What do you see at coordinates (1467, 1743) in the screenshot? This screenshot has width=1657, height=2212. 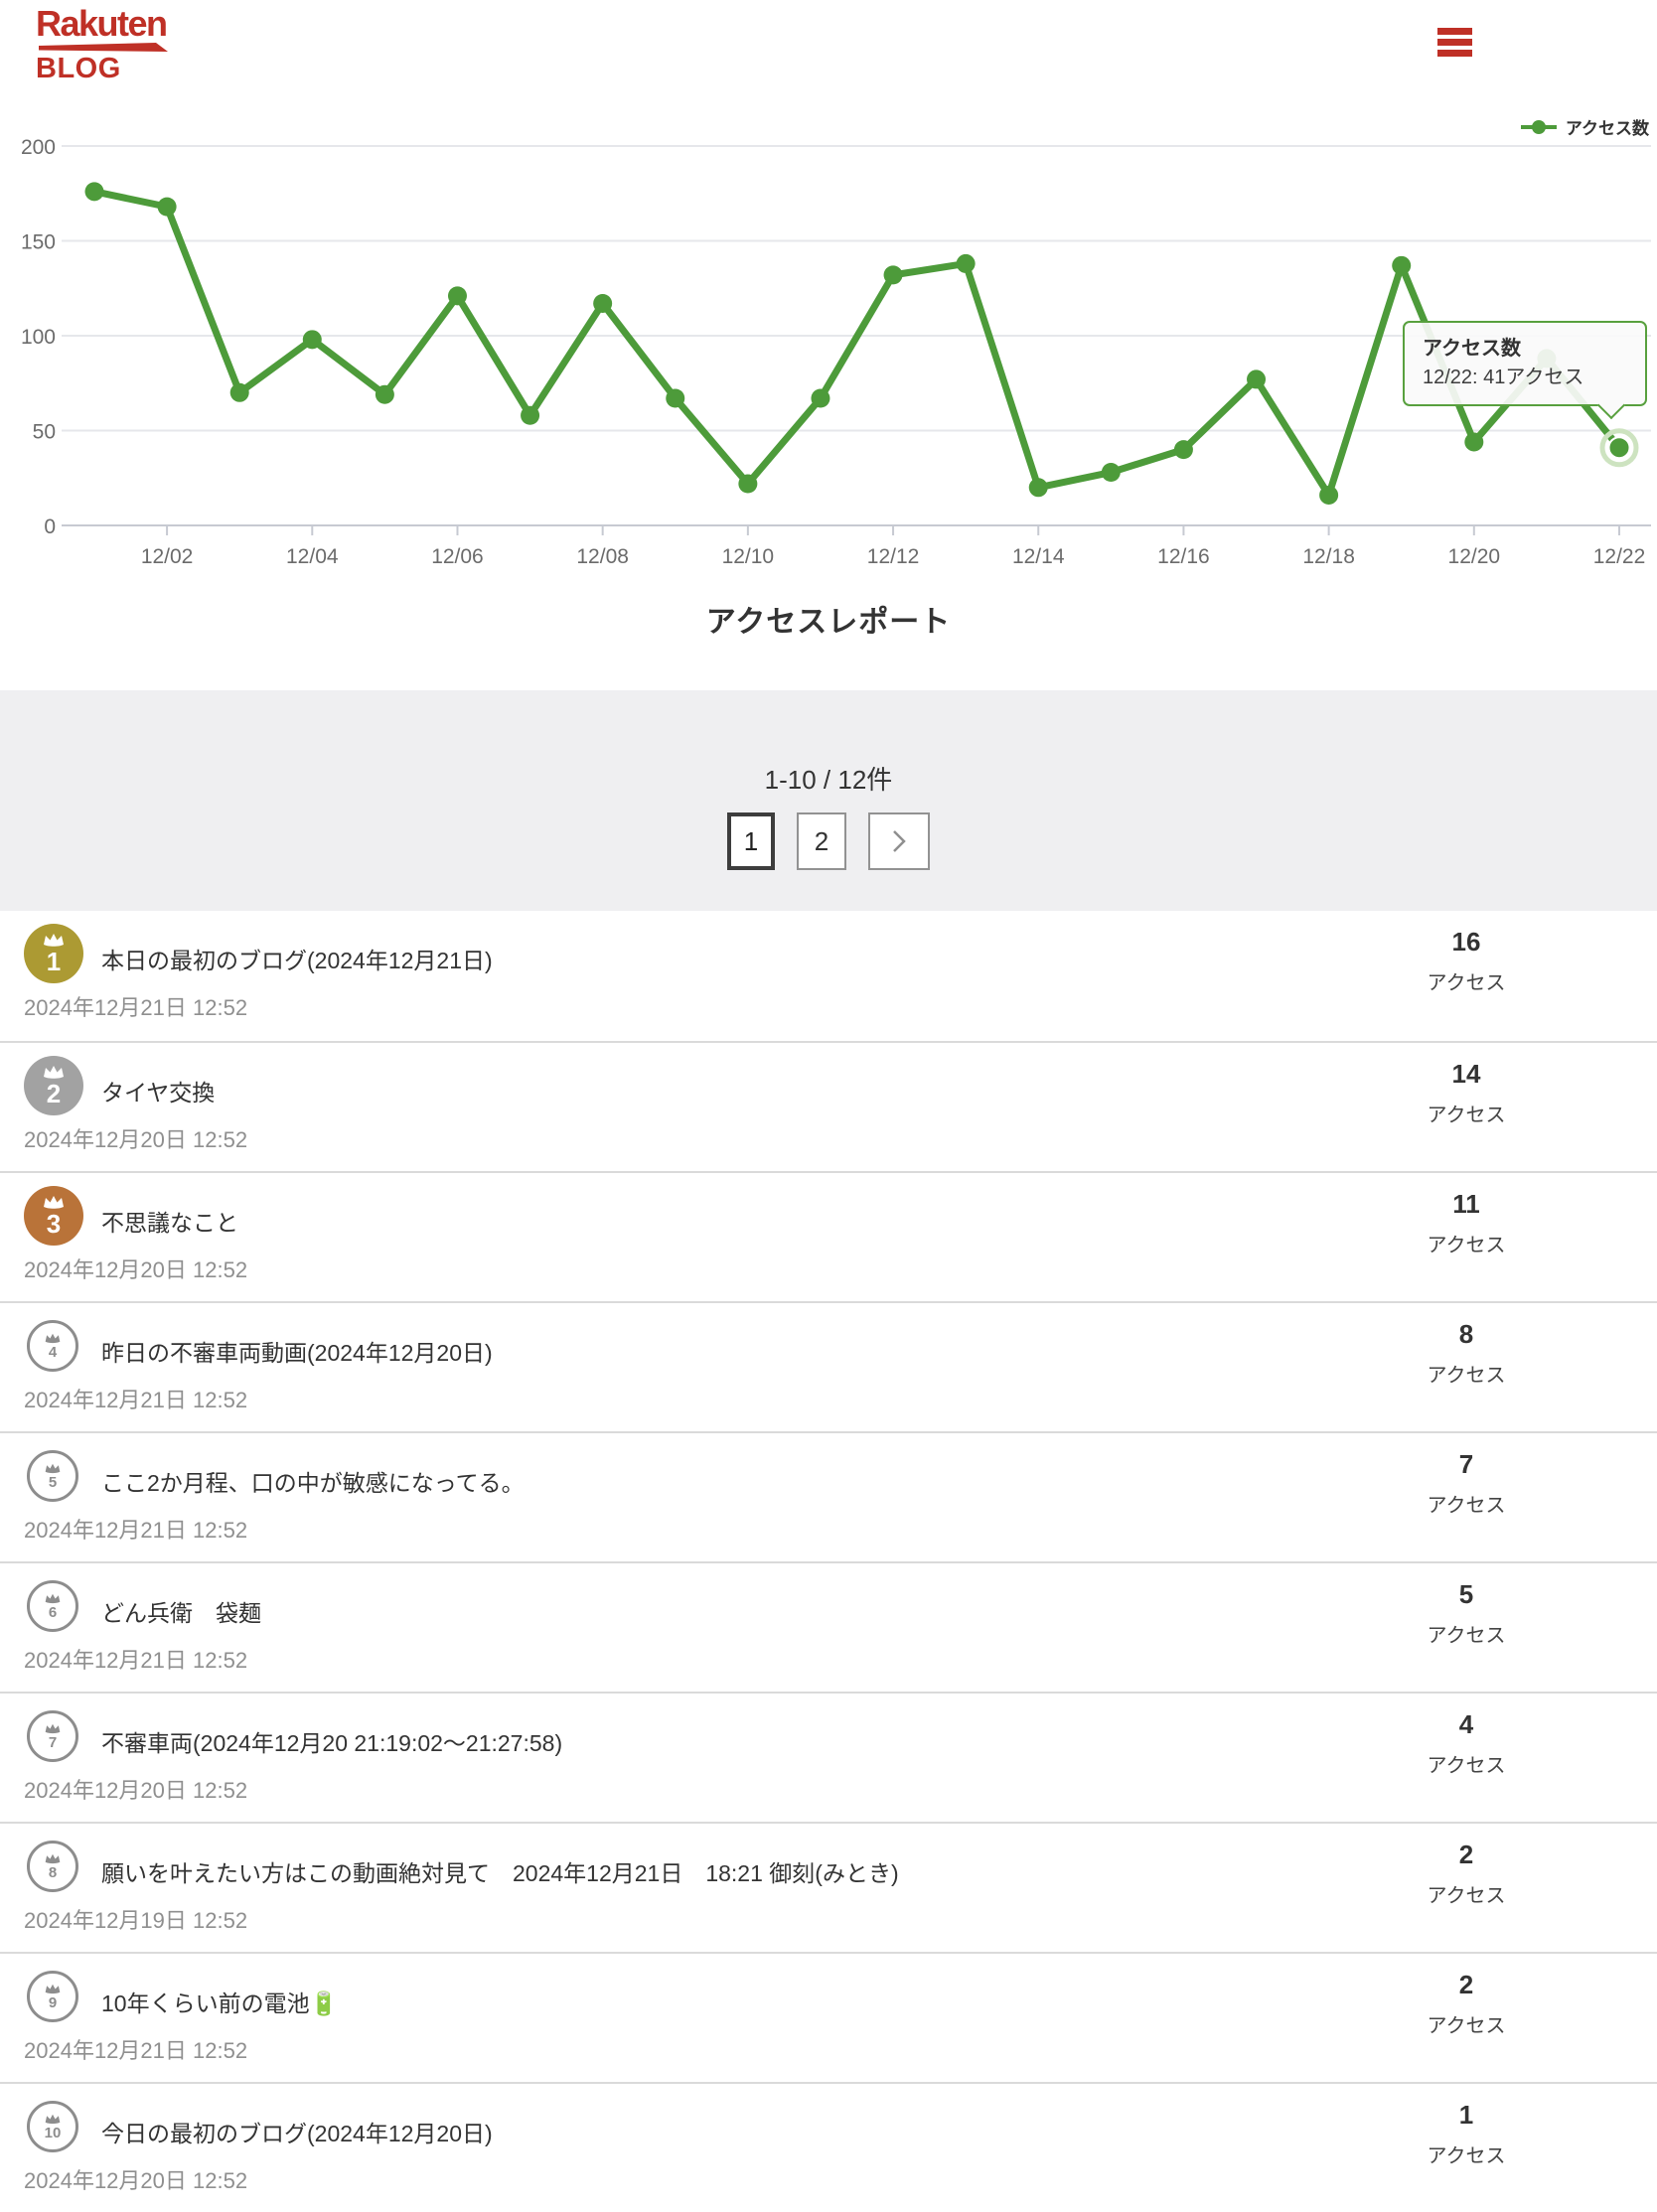 I see `access-count-block: 4 アクセス` at bounding box center [1467, 1743].